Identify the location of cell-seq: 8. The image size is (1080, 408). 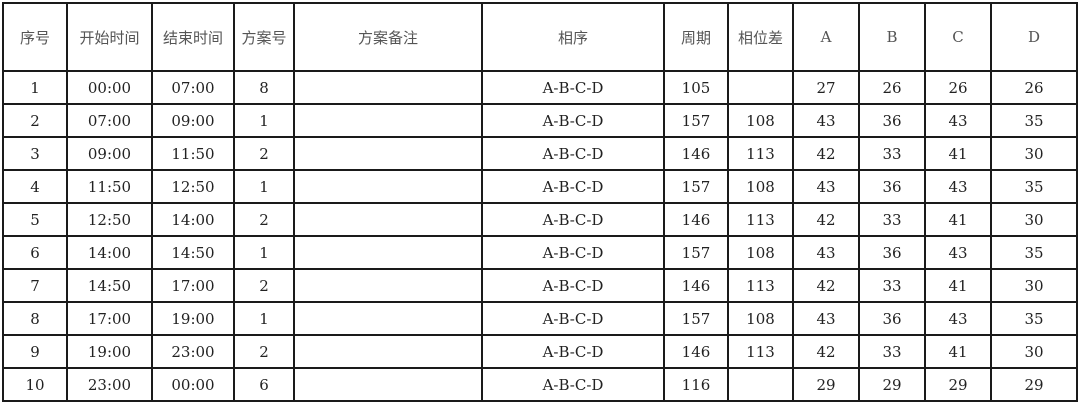
(35, 318).